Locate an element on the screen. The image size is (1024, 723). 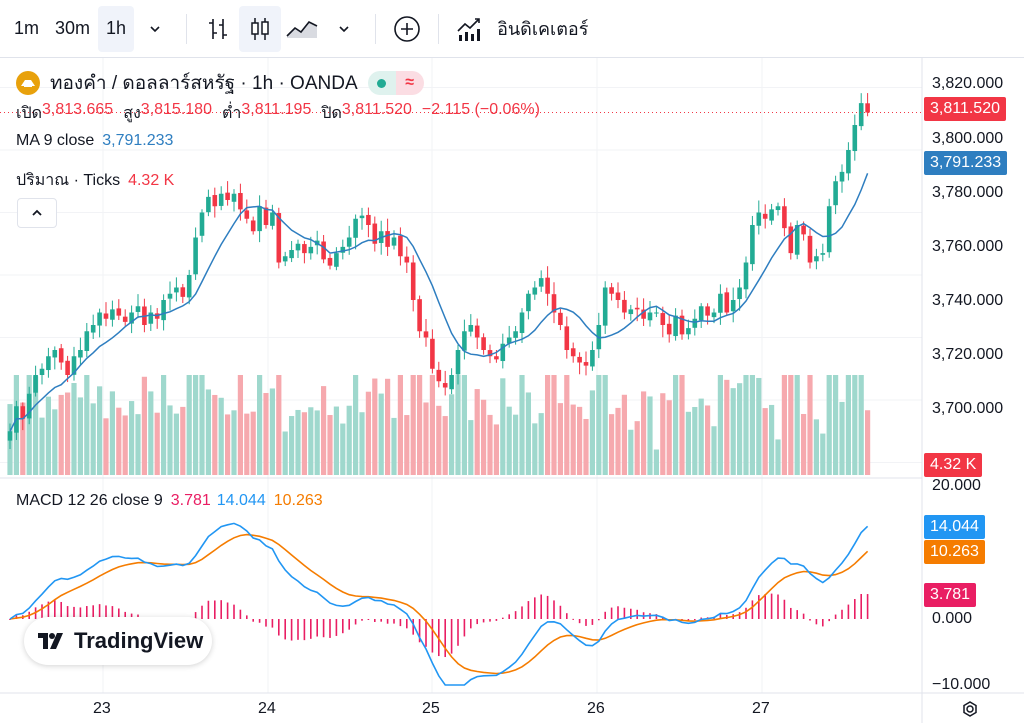
top-toolbar: 1m 30m 1h อินดิเคเตอร์ is located at coordinates (512, 29).